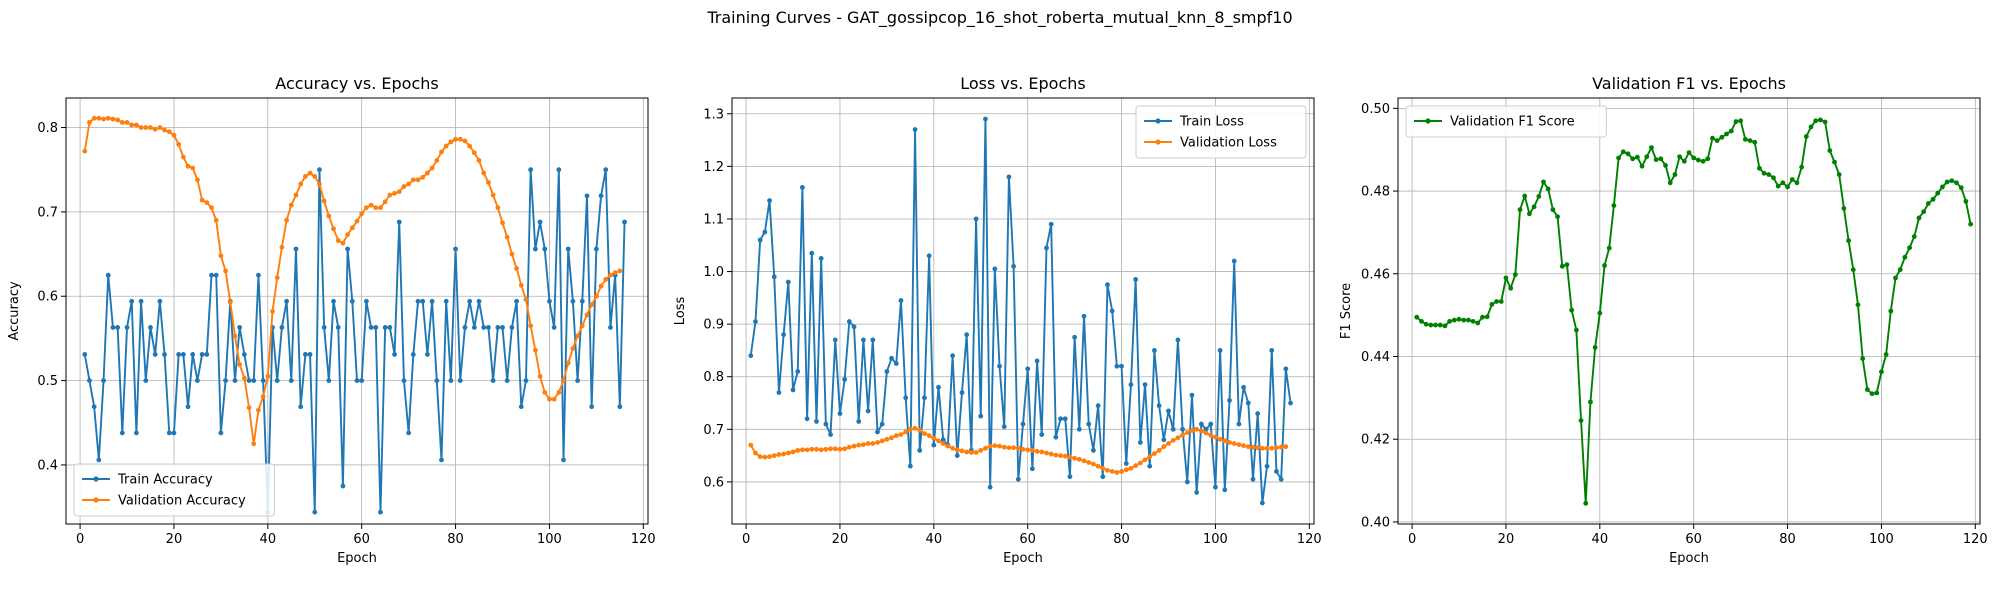  I want to click on y-tick-label: 0.7, so click(713, 430).